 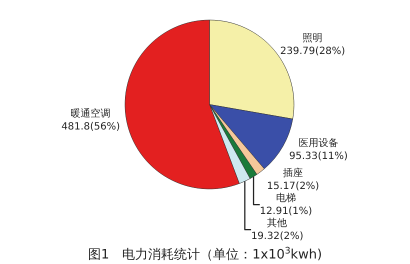 I want to click on slice-label: 照明, so click(x=312, y=38).